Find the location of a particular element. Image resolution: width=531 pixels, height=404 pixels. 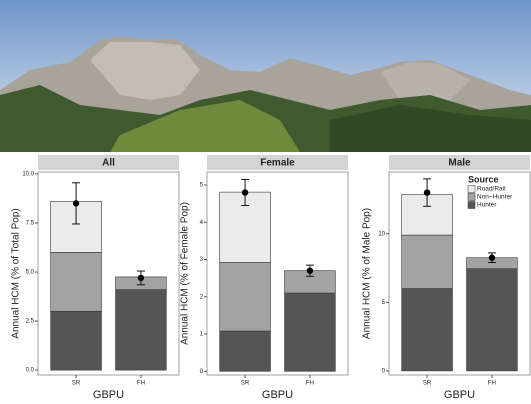

y-tick-label: 3 is located at coordinates (202, 260).